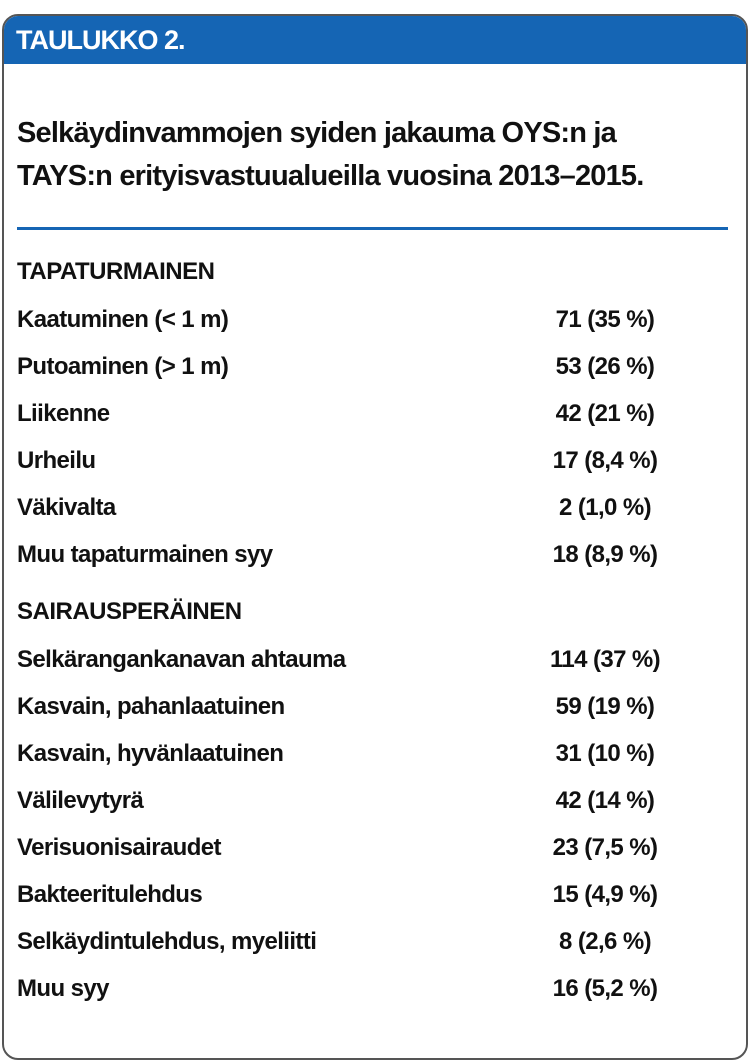 The width and height of the screenshot is (751, 1064). I want to click on row-label: Bakteeritulehdus, so click(110, 894).